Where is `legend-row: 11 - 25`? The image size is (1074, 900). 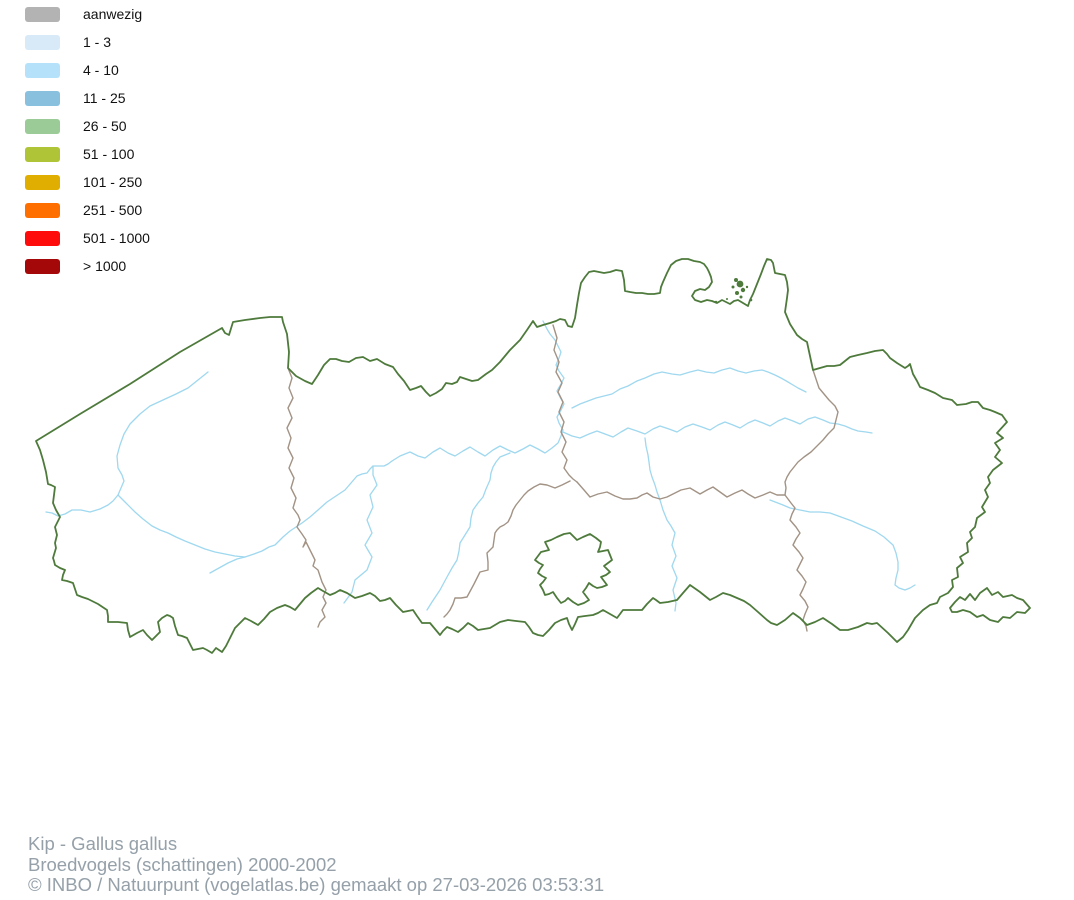 legend-row: 11 - 25 is located at coordinates (87, 98).